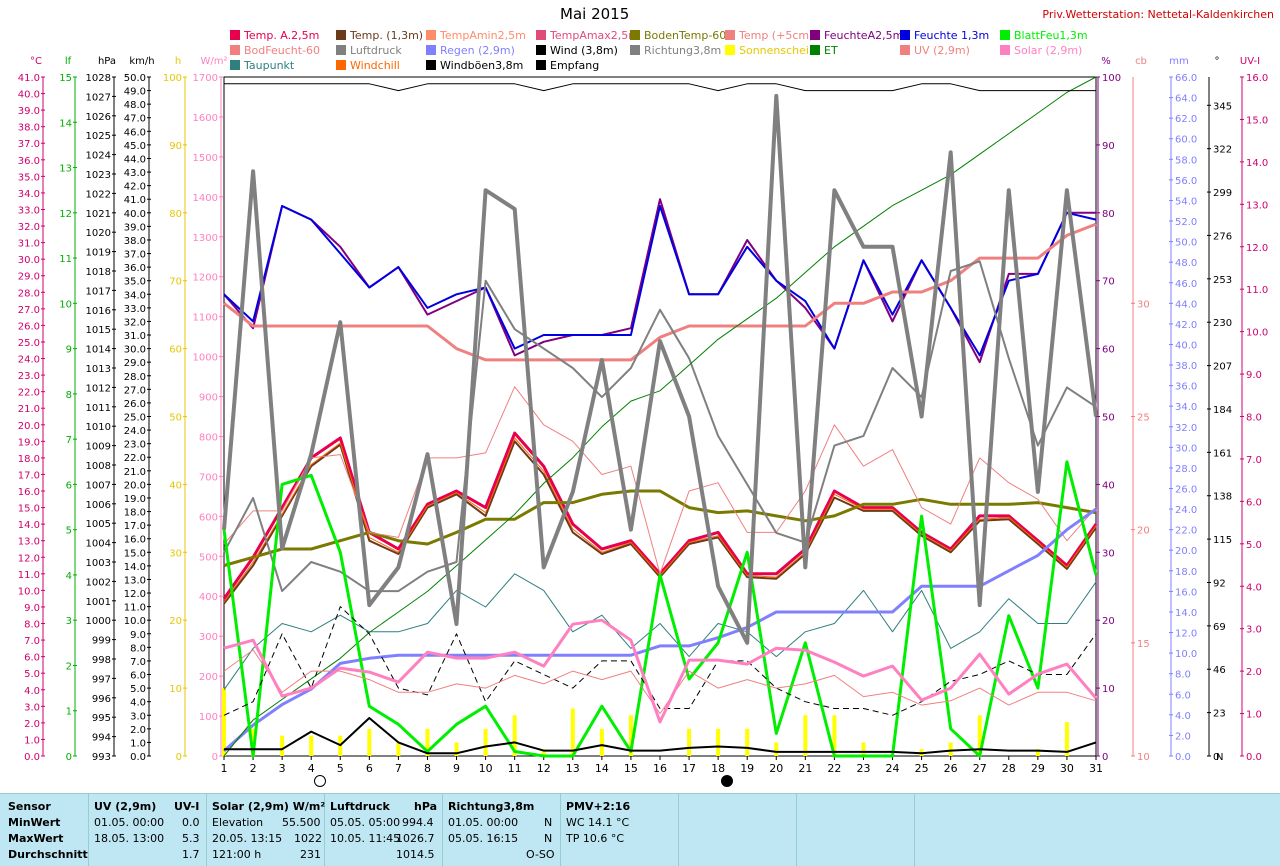 This screenshot has height=866, width=1280. Describe the element at coordinates (1186, 428) in the screenshot. I see `tick-label: 32.0` at that location.